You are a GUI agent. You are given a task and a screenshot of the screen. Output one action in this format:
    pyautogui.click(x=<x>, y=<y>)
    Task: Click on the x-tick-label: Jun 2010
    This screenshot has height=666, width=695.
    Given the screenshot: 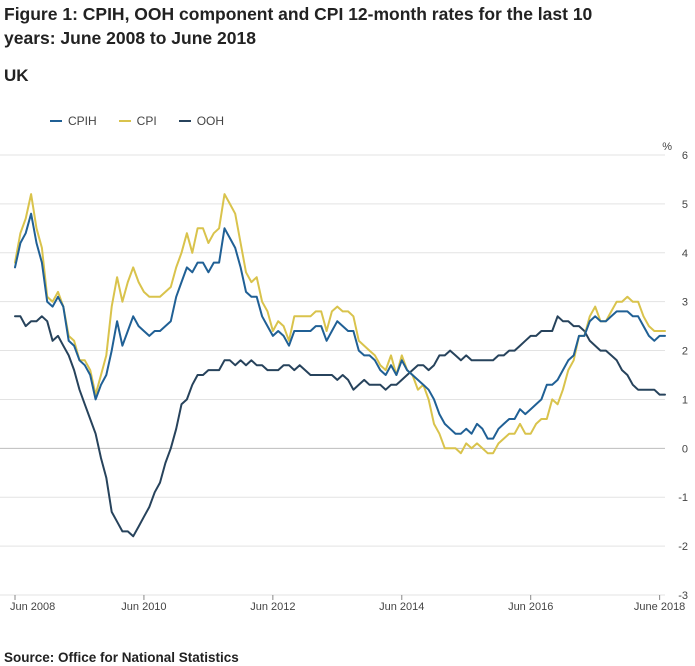 What is the action you would take?
    pyautogui.click(x=143, y=607)
    